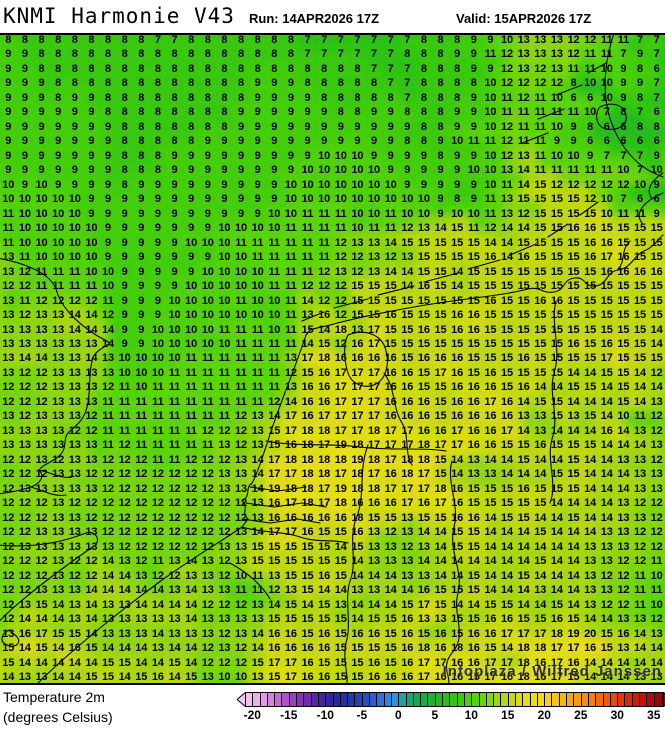  I want to click on colorbar-segment, so click(461, 699).